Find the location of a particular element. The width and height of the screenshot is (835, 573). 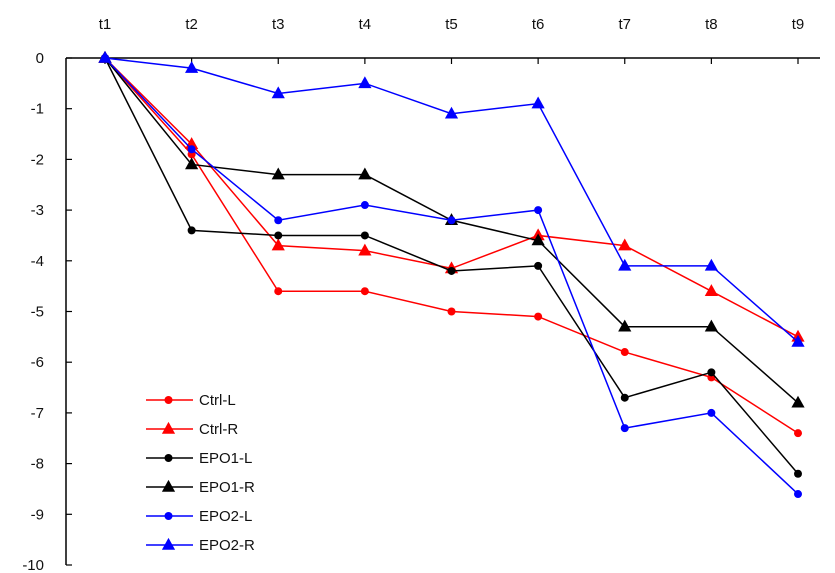

legend-item-ctrl-l: Ctrl-L is located at coordinates (191, 400).